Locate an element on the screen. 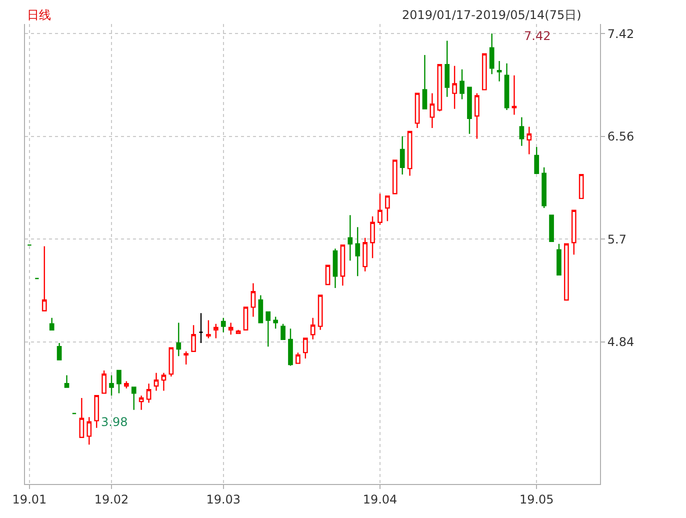  x-tick-label: 19.02 is located at coordinates (111, 499).